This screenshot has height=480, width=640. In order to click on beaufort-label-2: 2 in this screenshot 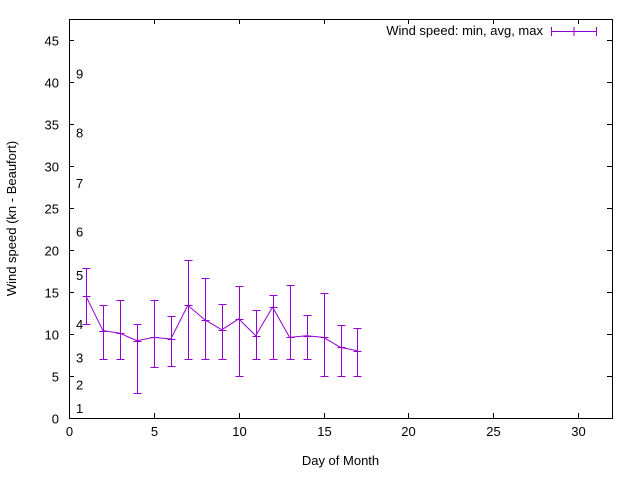, I will do `click(79, 384)`.